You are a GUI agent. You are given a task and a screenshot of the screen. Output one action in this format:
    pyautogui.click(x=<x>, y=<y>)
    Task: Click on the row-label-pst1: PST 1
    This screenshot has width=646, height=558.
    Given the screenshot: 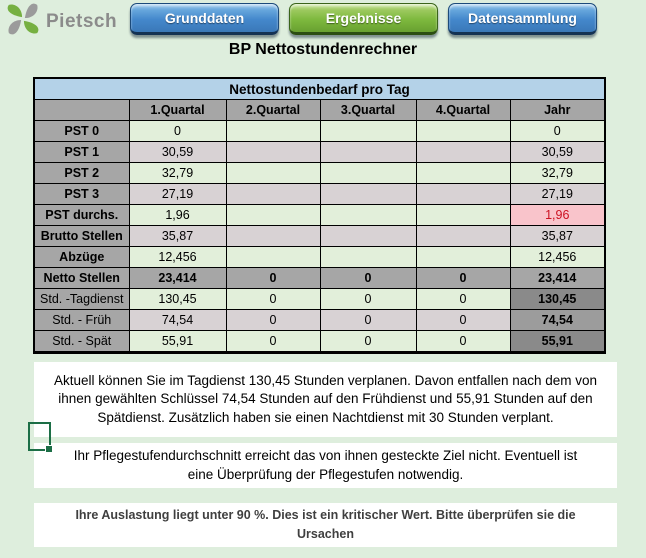 What is the action you would take?
    pyautogui.click(x=81, y=152)
    